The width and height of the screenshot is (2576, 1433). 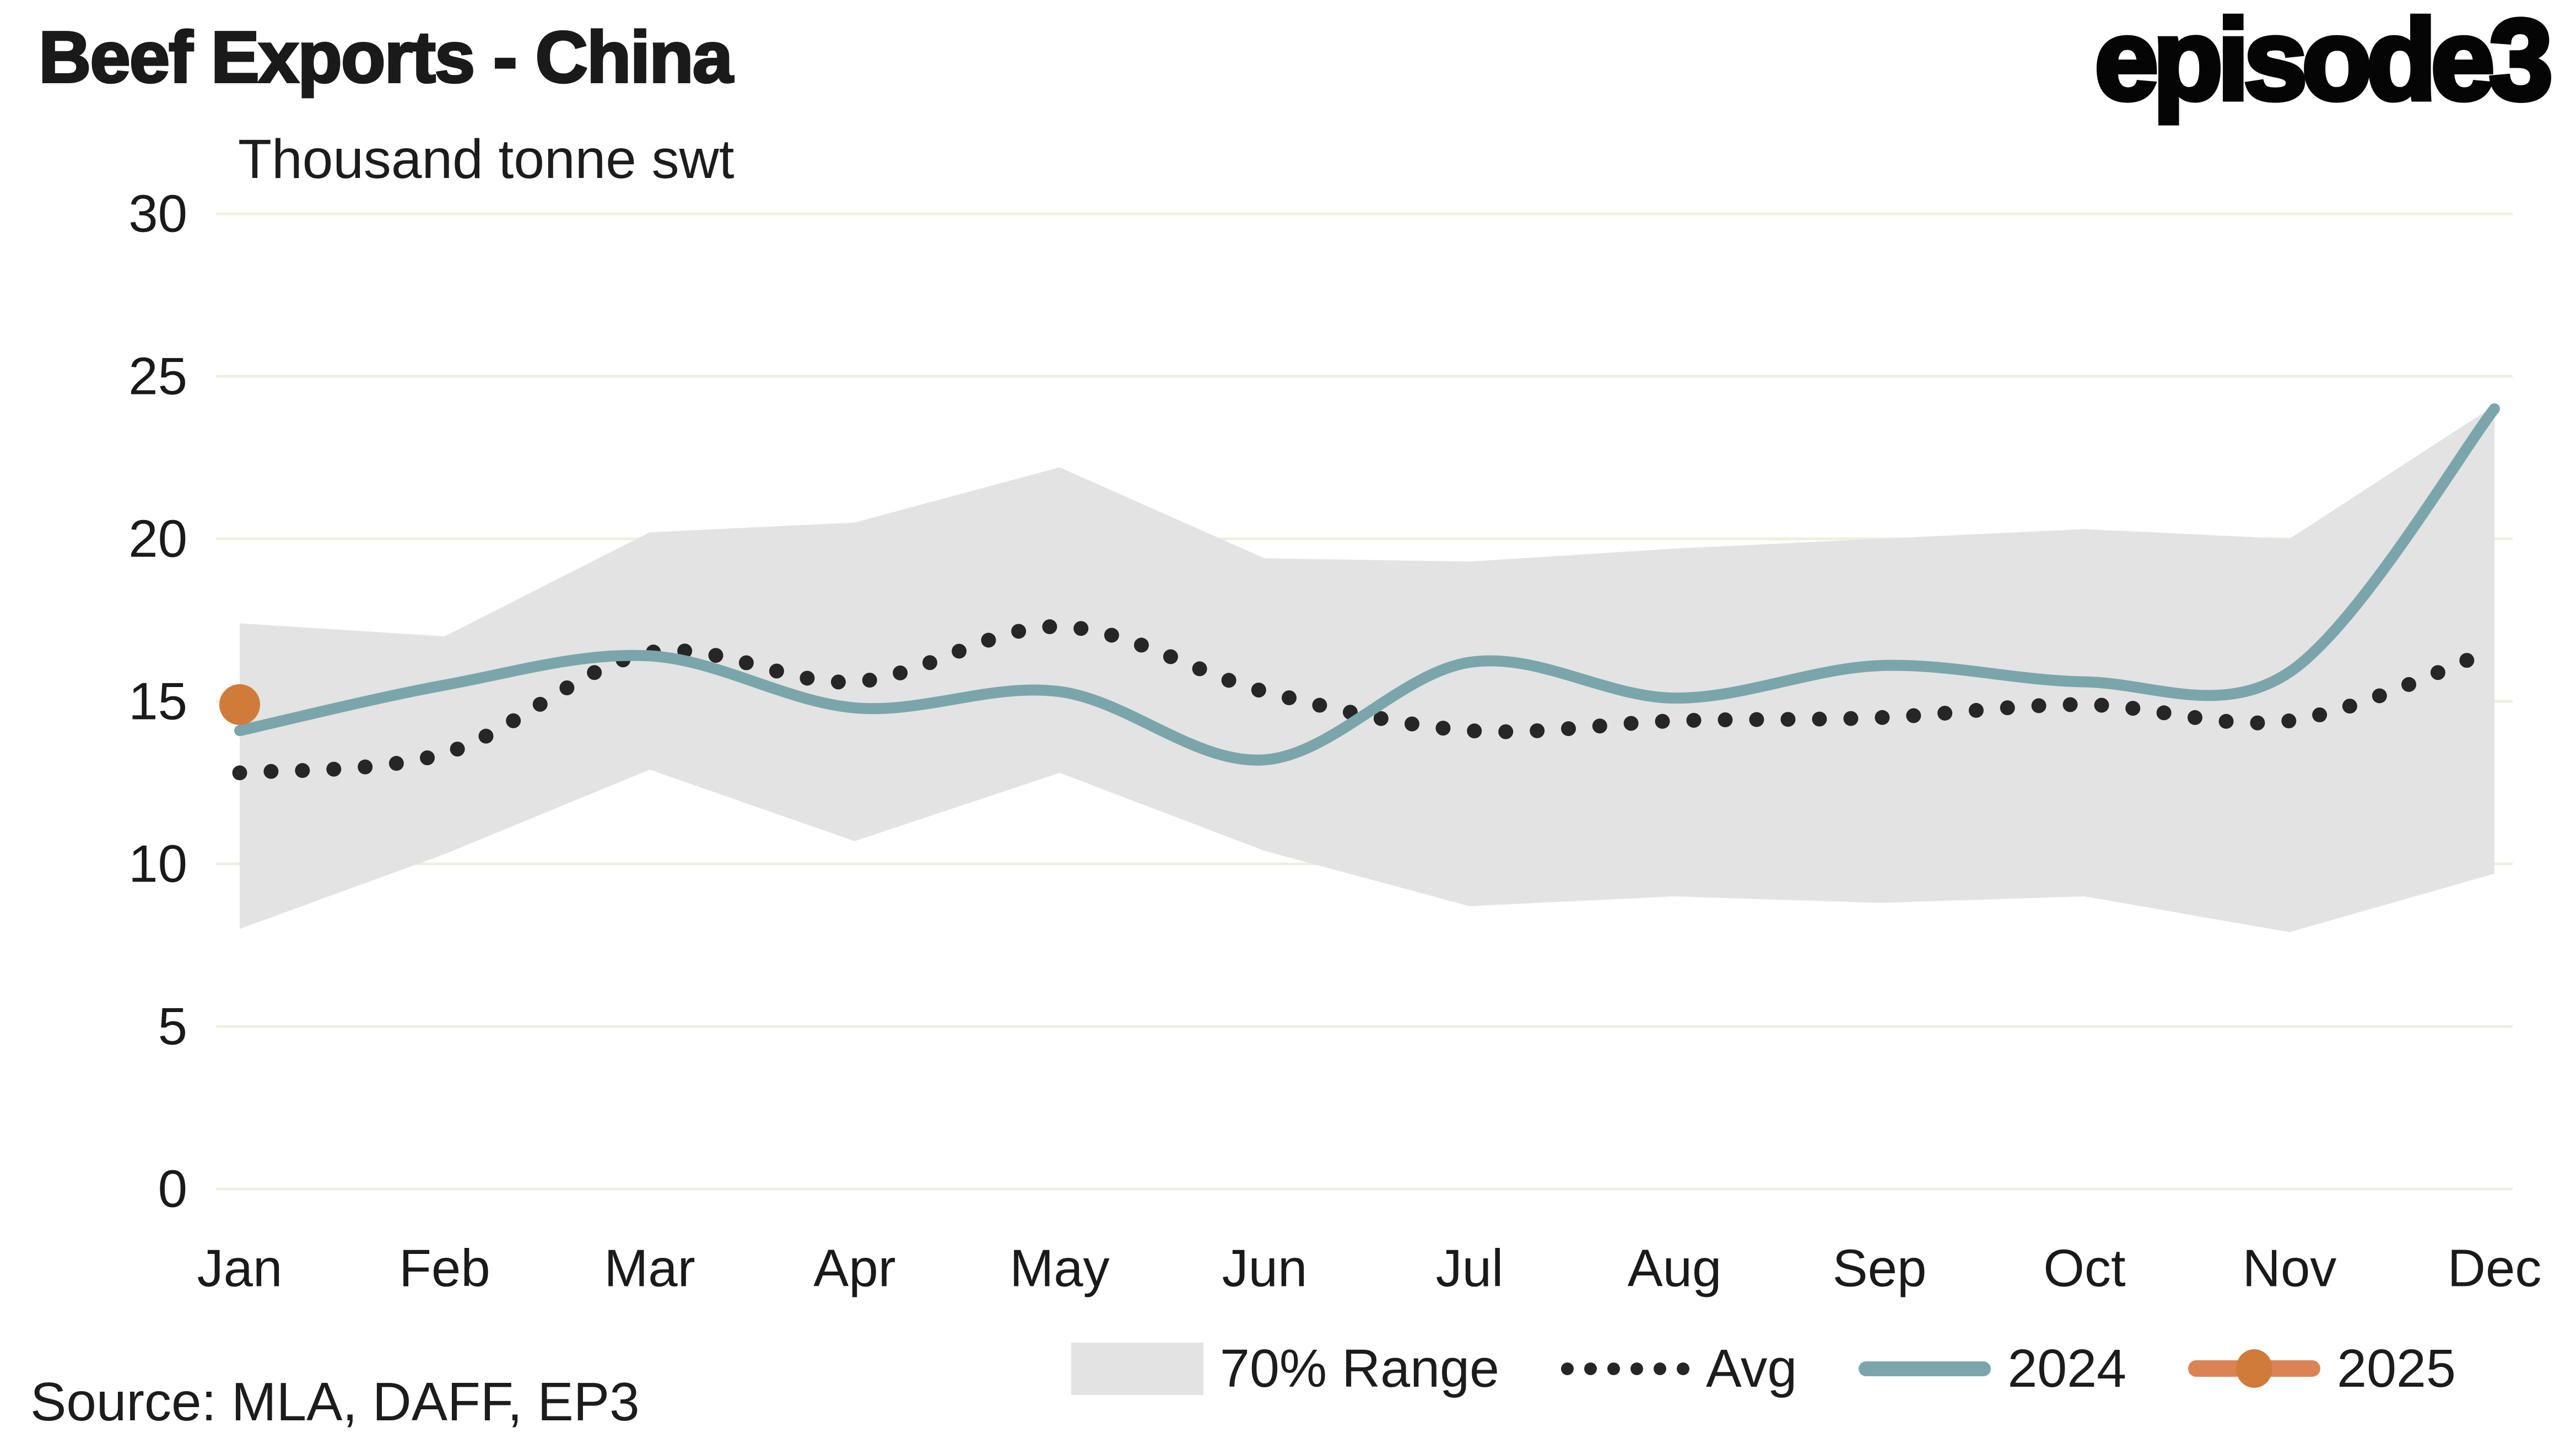 What do you see at coordinates (2324, 63) in the screenshot?
I see `brand-logo: episode3` at bounding box center [2324, 63].